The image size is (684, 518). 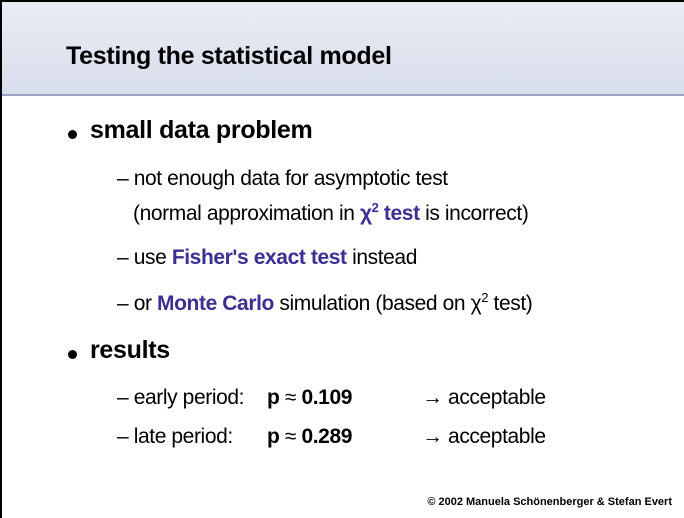 What do you see at coordinates (144, 257) in the screenshot?
I see `text: – use` at bounding box center [144, 257].